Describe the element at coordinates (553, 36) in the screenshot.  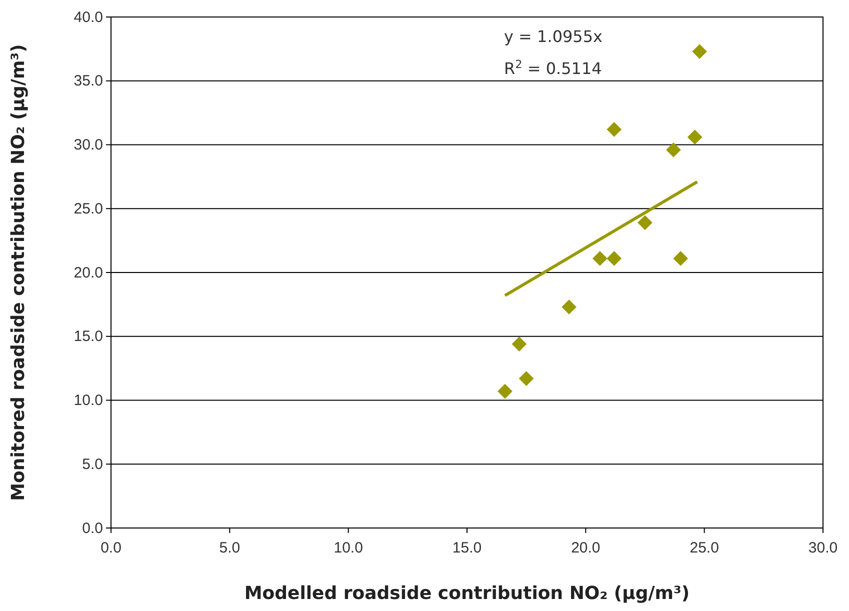
I see `annotation: y = 1.0955x` at that location.